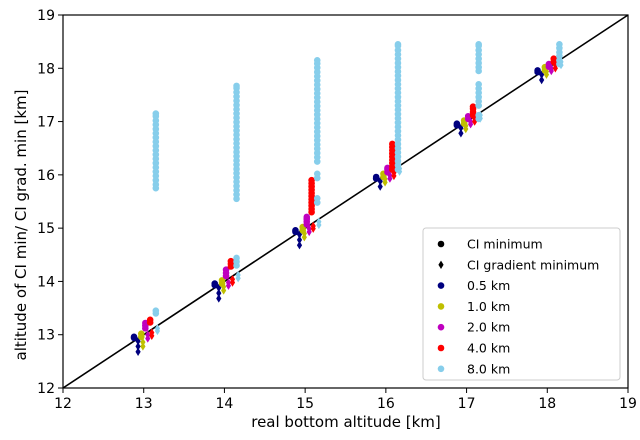 This screenshot has height=440, width=640. I want to click on legend-entry: 0.5 km, so click(473, 285).